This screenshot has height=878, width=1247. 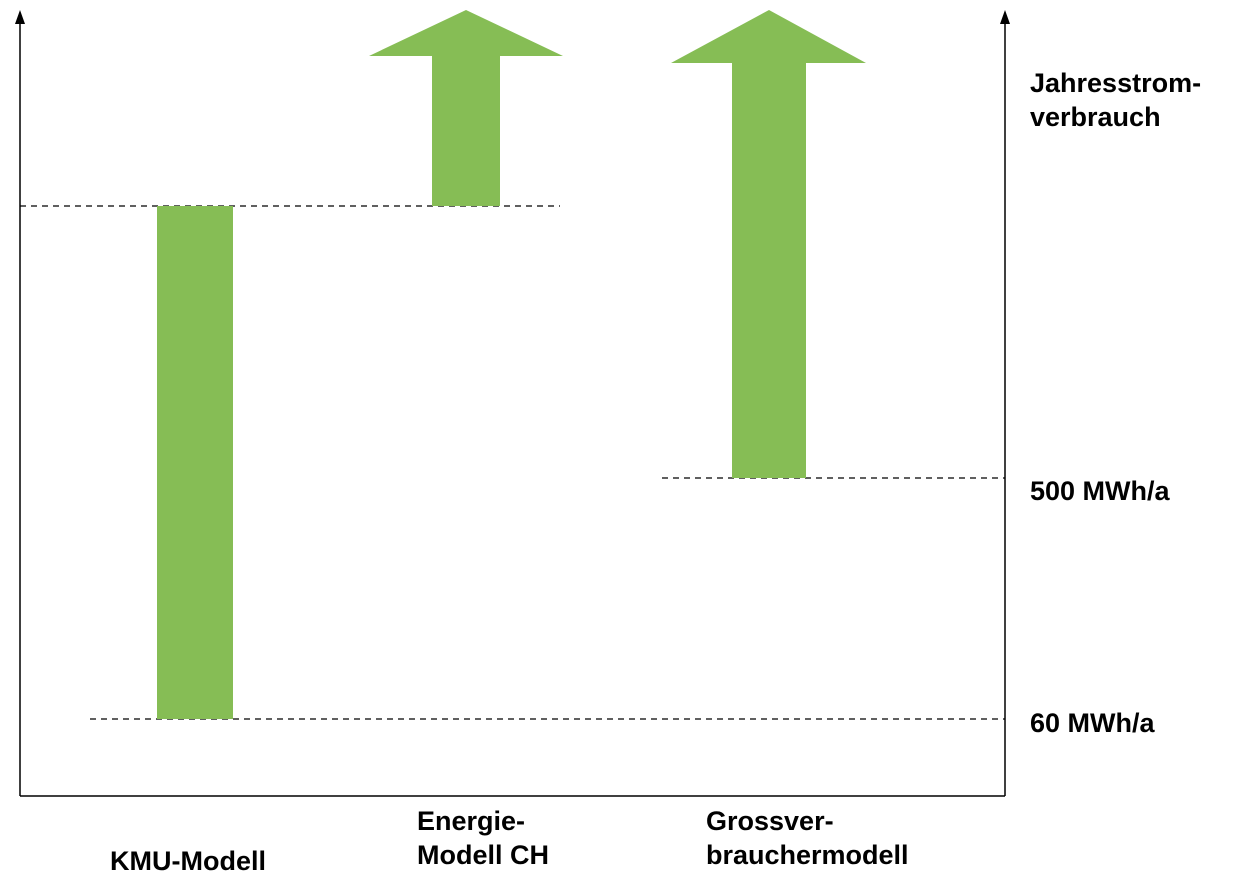 What do you see at coordinates (195, 462) in the screenshot?
I see `kmu-range-bar` at bounding box center [195, 462].